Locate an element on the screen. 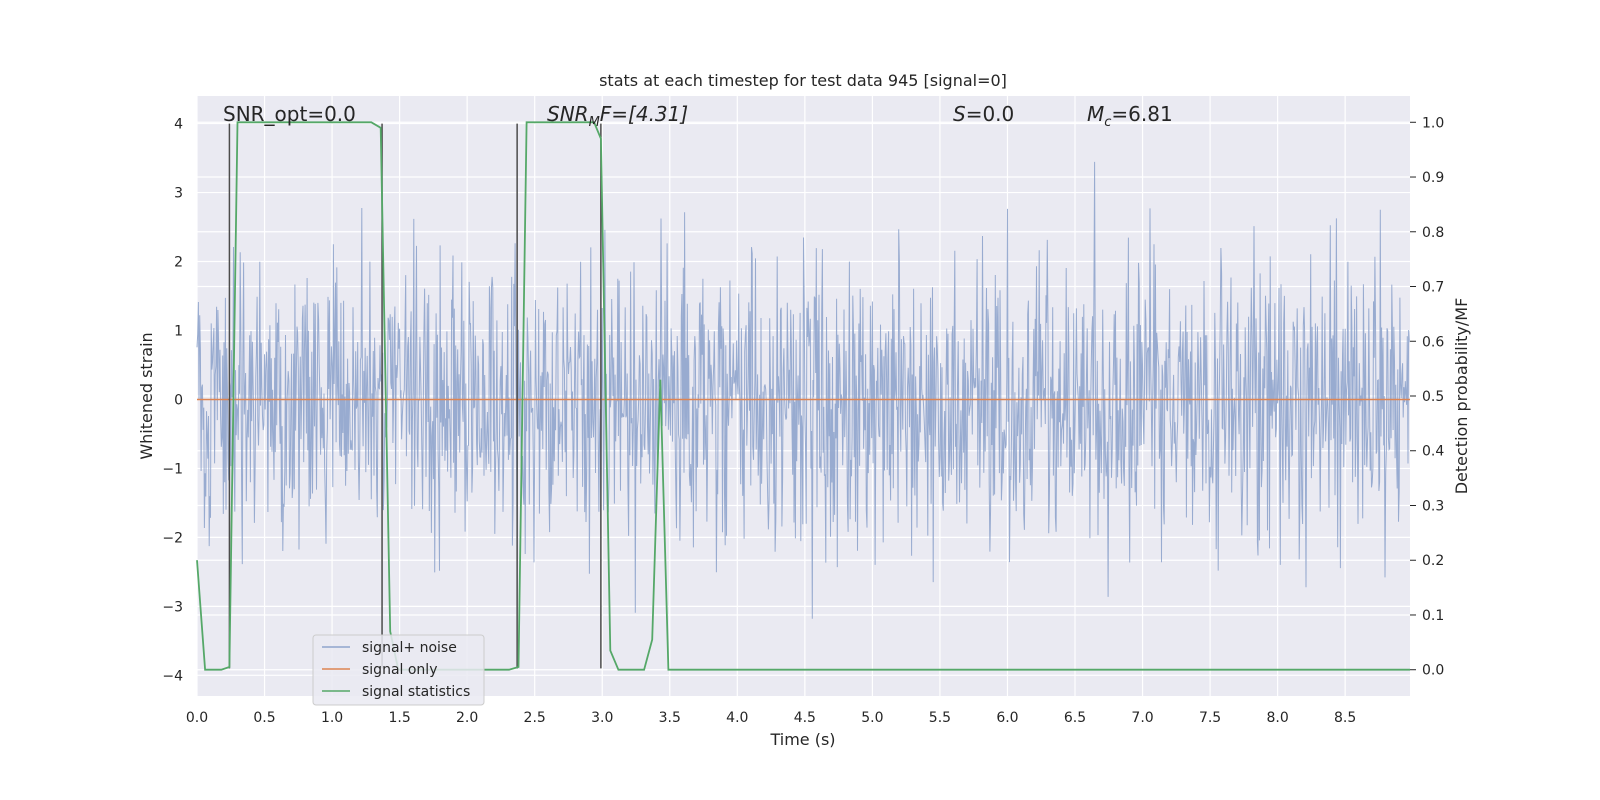 Image resolution: width=1600 pixels, height=800 pixels. annotation-s: S=0.0 is located at coordinates (983, 114).